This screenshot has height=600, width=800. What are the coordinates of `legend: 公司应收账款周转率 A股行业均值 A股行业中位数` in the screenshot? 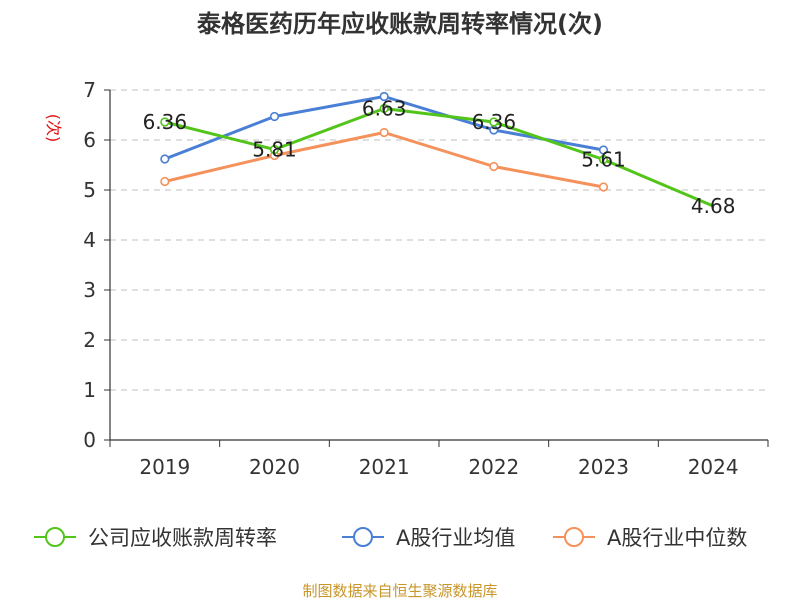 It's located at (390, 538).